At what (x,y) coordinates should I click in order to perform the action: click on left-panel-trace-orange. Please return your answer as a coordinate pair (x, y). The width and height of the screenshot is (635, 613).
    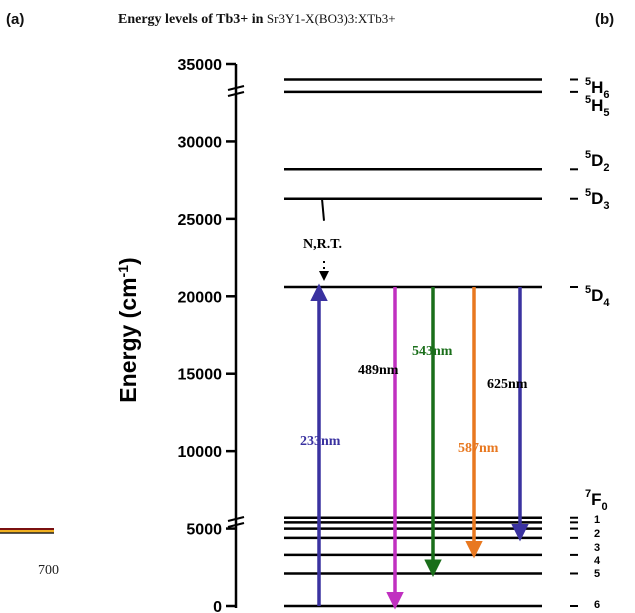
    Looking at the image, I should click on (27, 531).